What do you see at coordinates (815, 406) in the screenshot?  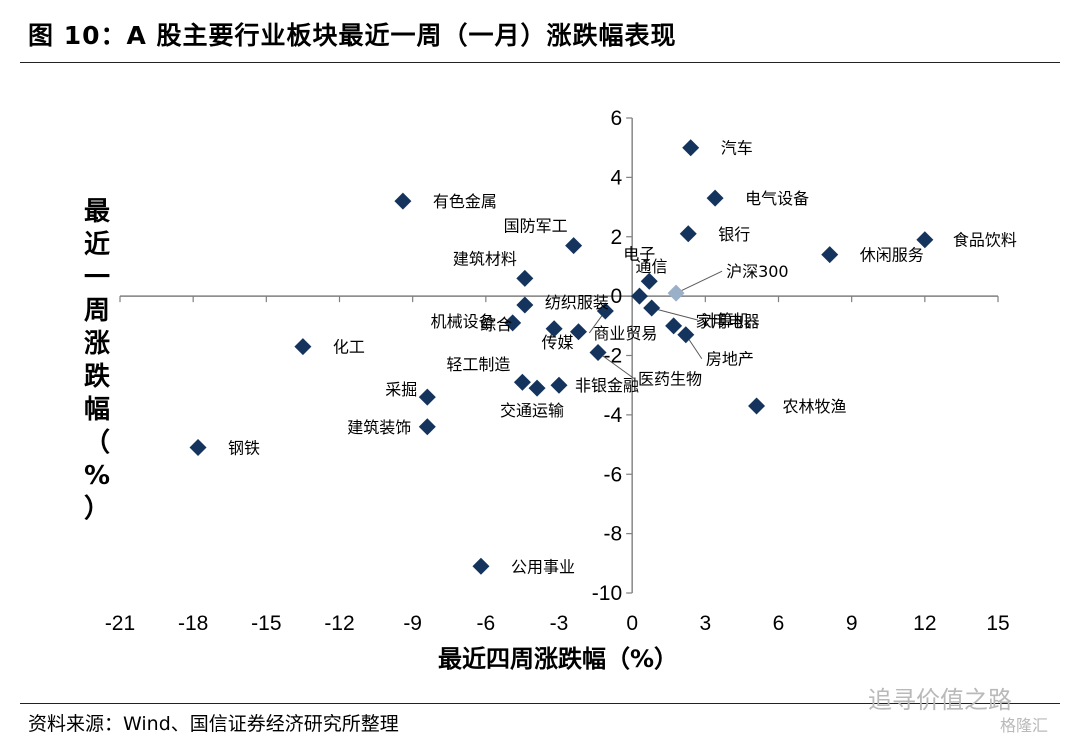 I see `point-label: 农林牧渔` at bounding box center [815, 406].